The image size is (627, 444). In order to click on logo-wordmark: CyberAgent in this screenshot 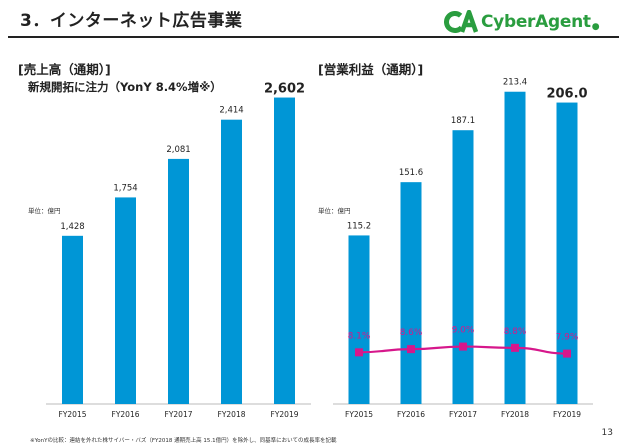, I will do `click(536, 22)`.